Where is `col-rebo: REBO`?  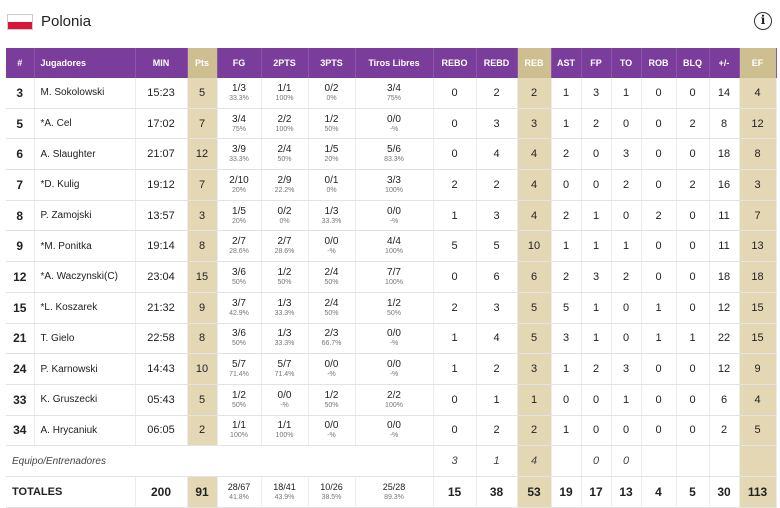 col-rebo: REBO is located at coordinates (455, 63).